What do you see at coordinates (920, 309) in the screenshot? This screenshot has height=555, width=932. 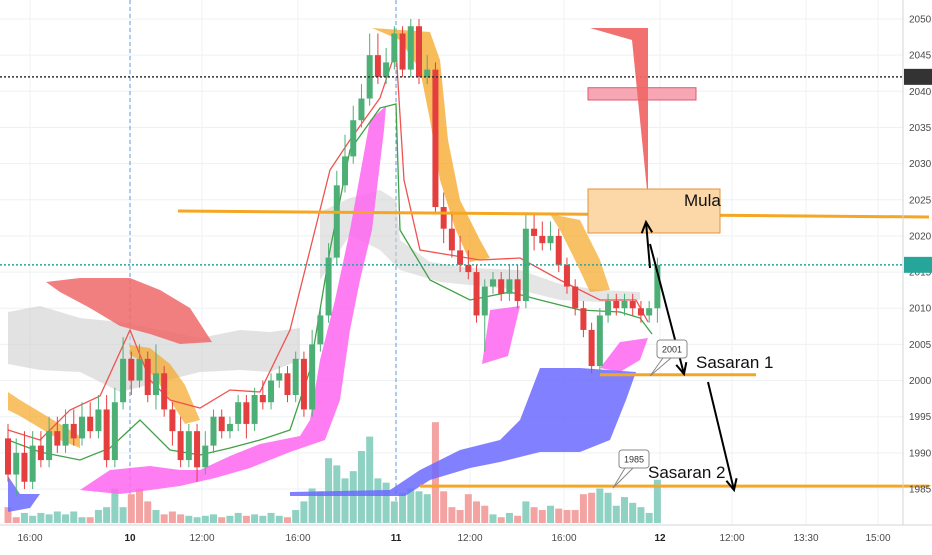 I see `y-tick-label: 2010` at bounding box center [920, 309].